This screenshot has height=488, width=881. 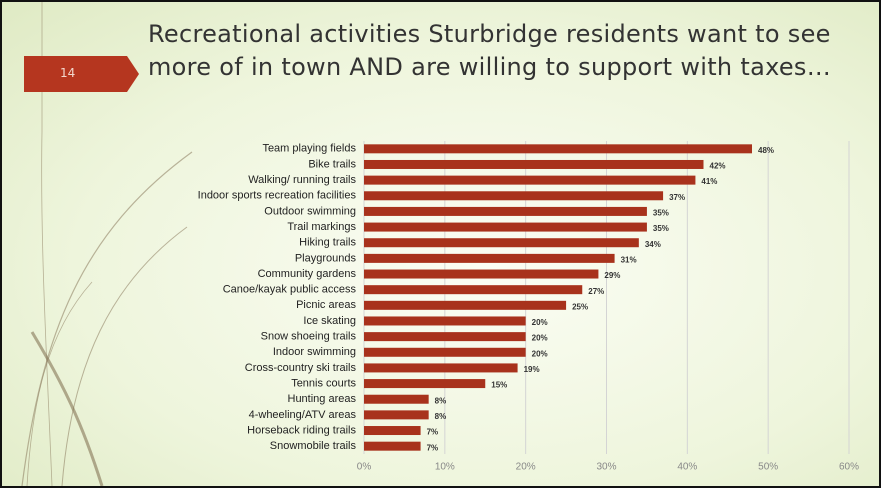 I want to click on category-label: Trail markings, so click(x=321, y=227).